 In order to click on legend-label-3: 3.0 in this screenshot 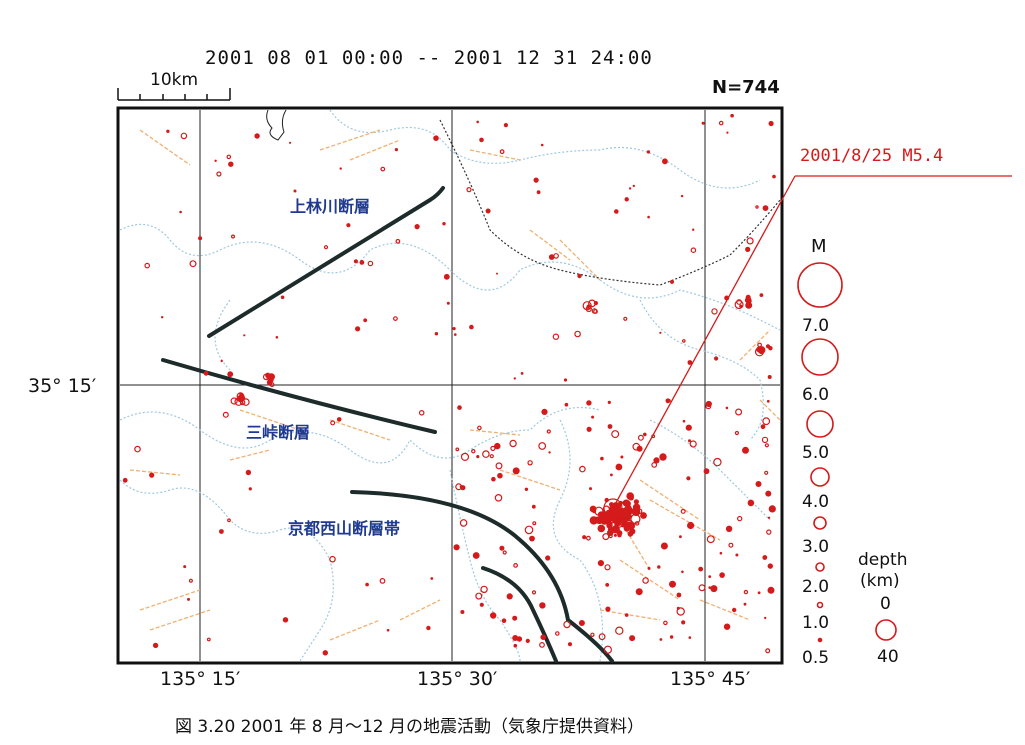, I will do `click(816, 547)`.